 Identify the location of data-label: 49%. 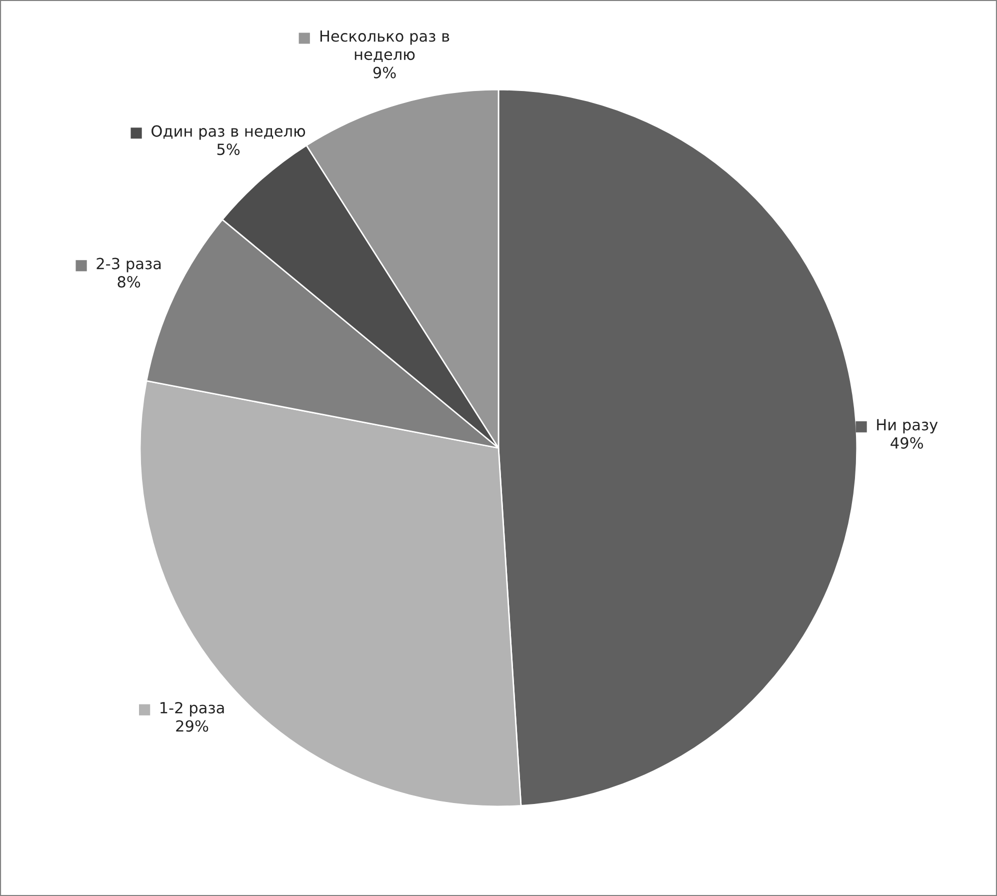
(907, 443).